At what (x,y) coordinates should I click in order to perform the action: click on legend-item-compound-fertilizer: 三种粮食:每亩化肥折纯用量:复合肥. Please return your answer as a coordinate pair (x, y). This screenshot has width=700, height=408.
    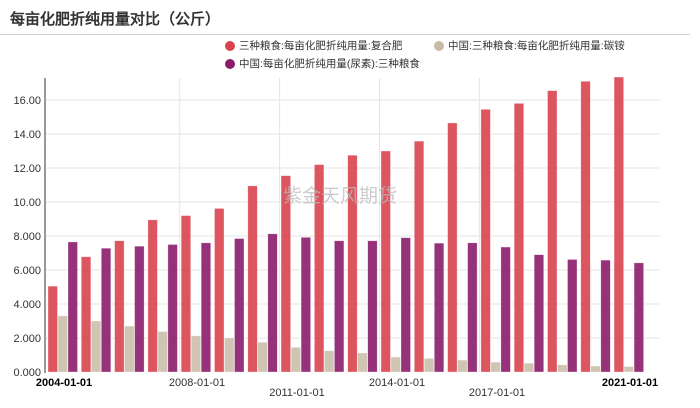
    Looking at the image, I should click on (313, 45).